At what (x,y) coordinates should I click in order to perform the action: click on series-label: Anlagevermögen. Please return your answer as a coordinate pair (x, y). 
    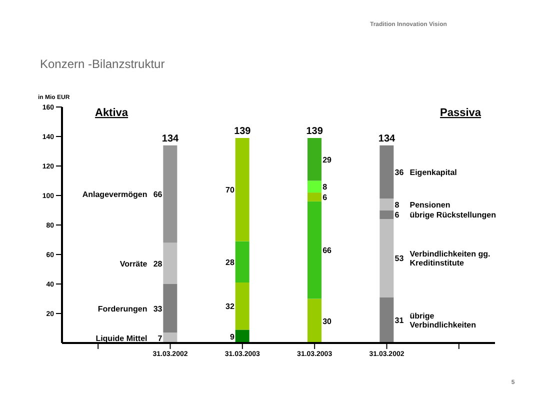
    Looking at the image, I should click on (115, 195).